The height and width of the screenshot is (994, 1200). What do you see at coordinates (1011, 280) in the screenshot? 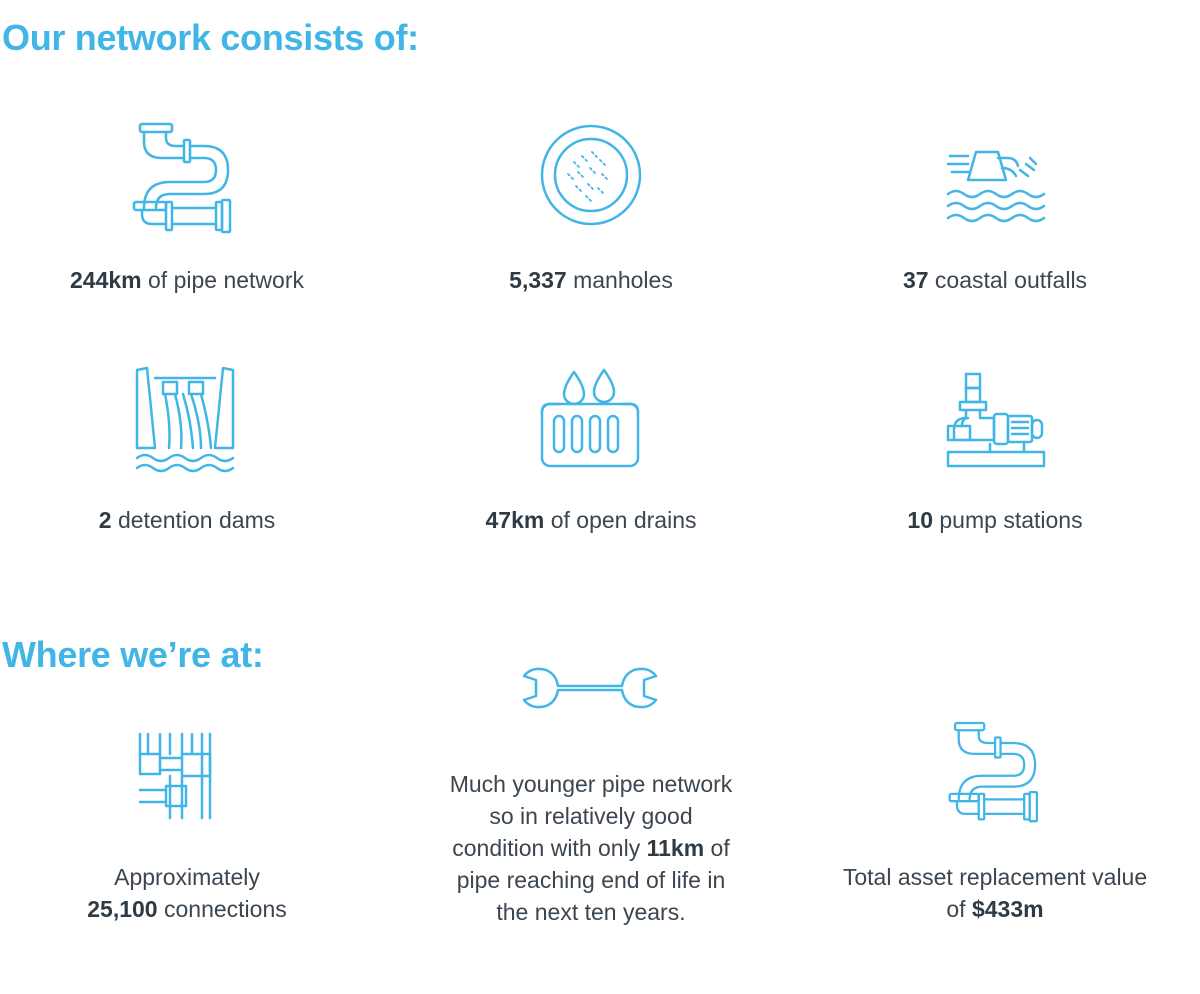
I see `stat-label: coastal outfalls` at bounding box center [1011, 280].